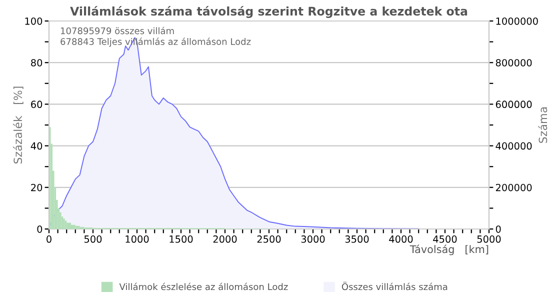 The image size is (550, 300). What do you see at coordinates (489, 239) in the screenshot?
I see `x-tick-label: 5000` at bounding box center [489, 239].